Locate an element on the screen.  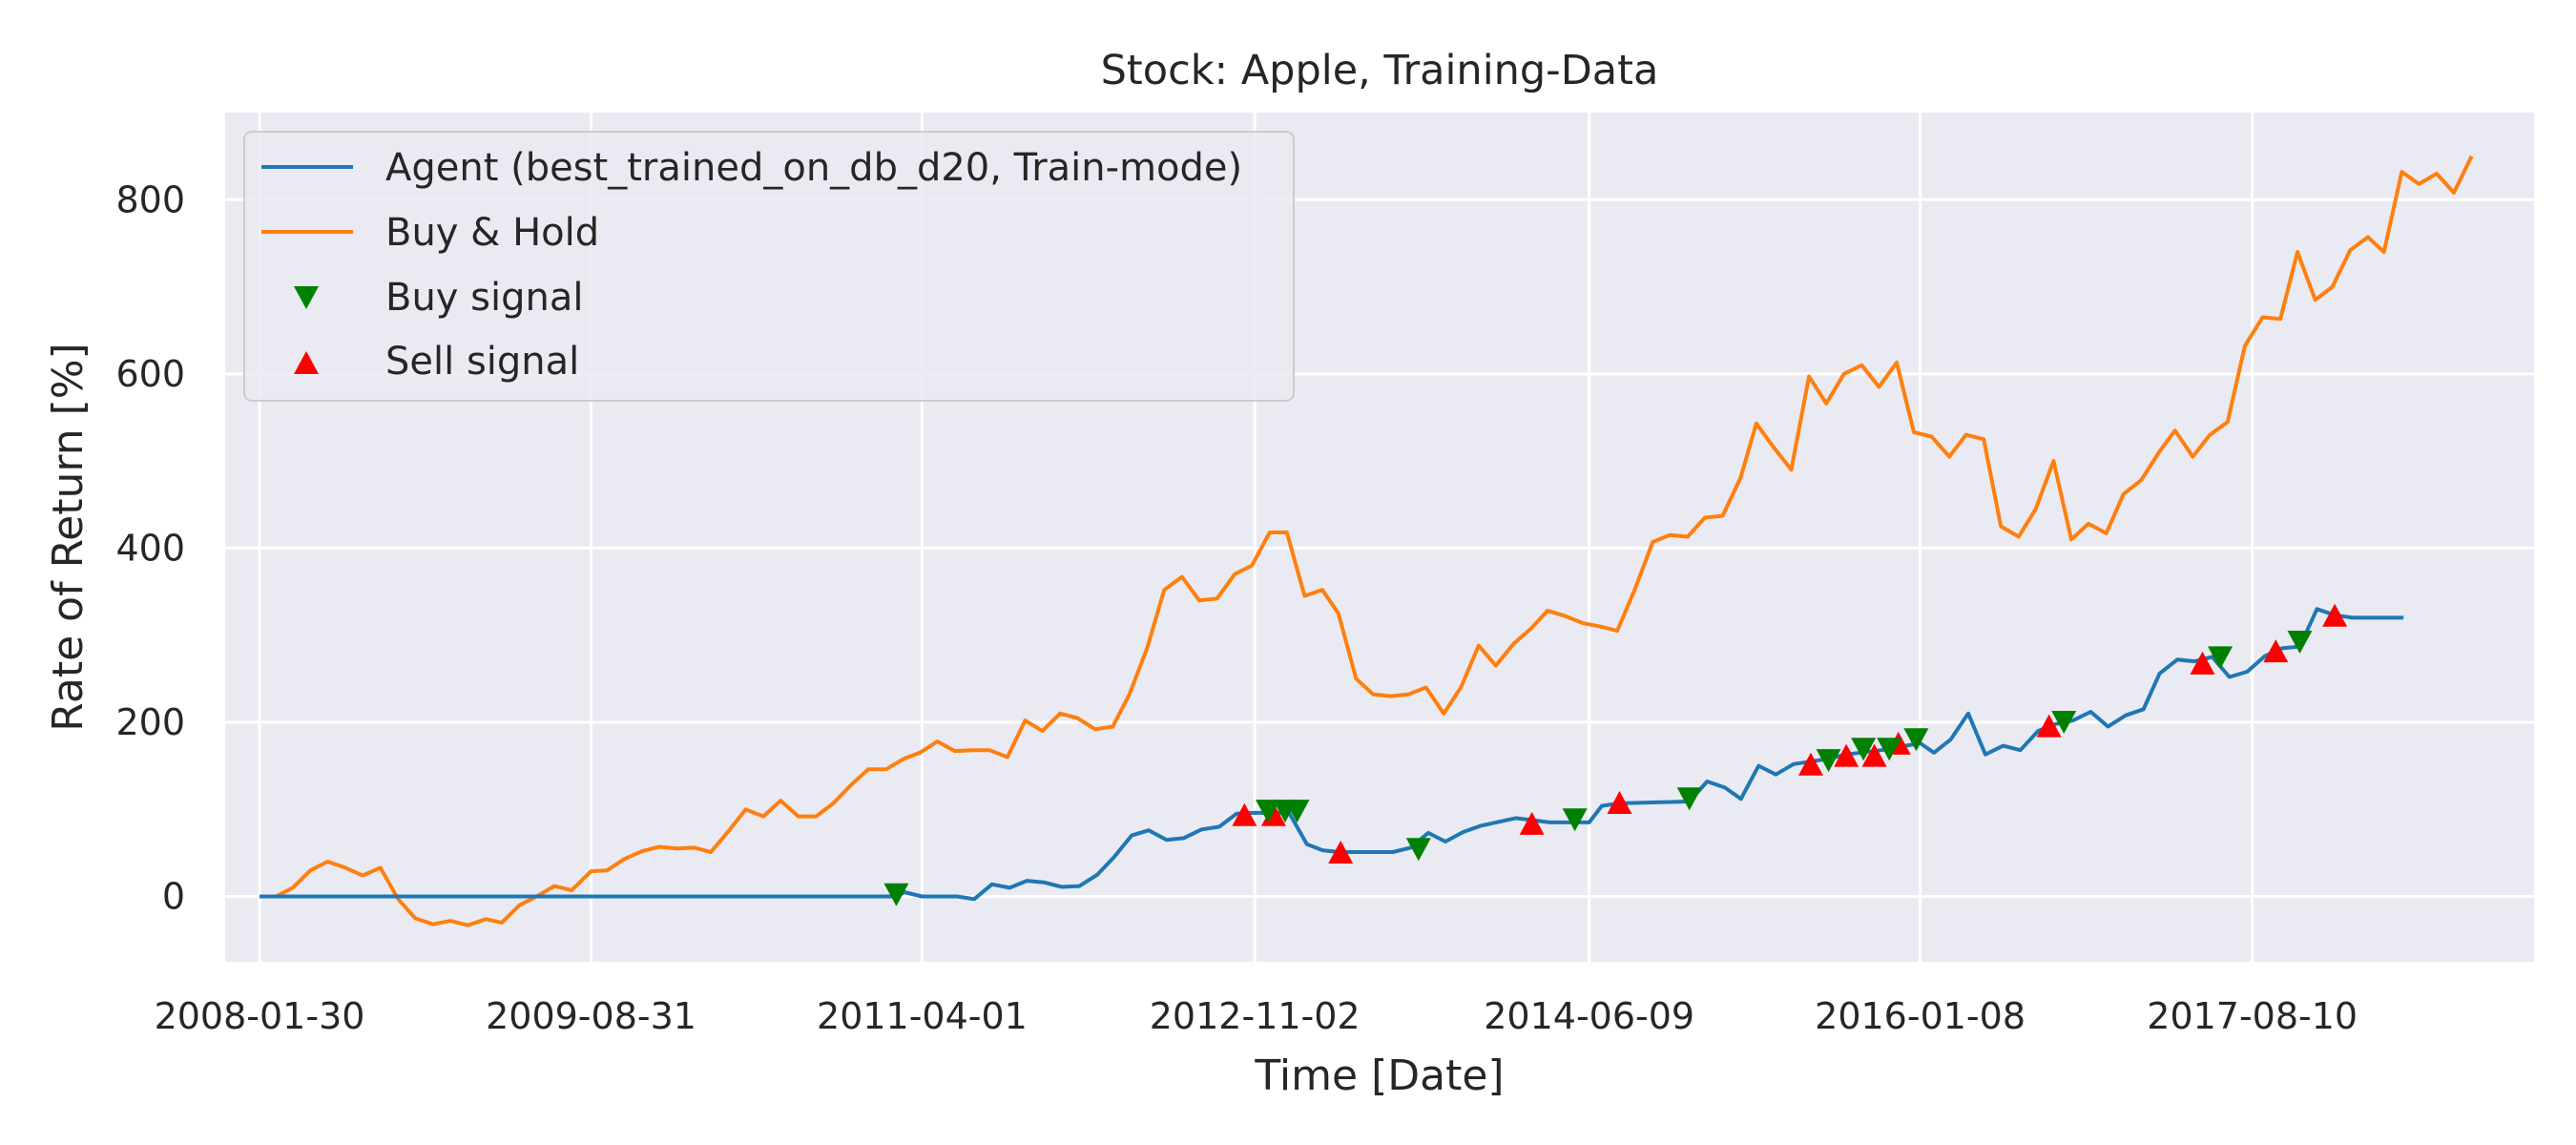
x-tick-label: 2014-06-09 is located at coordinates (1589, 1016).